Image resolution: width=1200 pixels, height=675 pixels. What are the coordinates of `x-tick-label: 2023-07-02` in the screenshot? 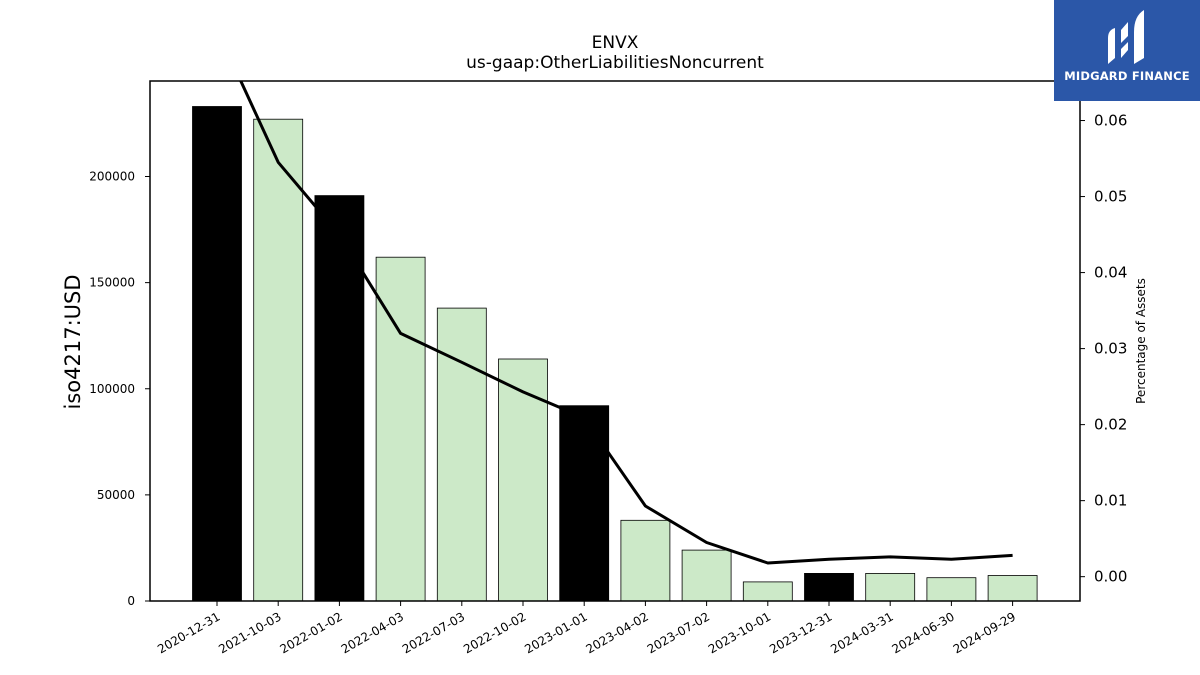 It's located at (678, 632).